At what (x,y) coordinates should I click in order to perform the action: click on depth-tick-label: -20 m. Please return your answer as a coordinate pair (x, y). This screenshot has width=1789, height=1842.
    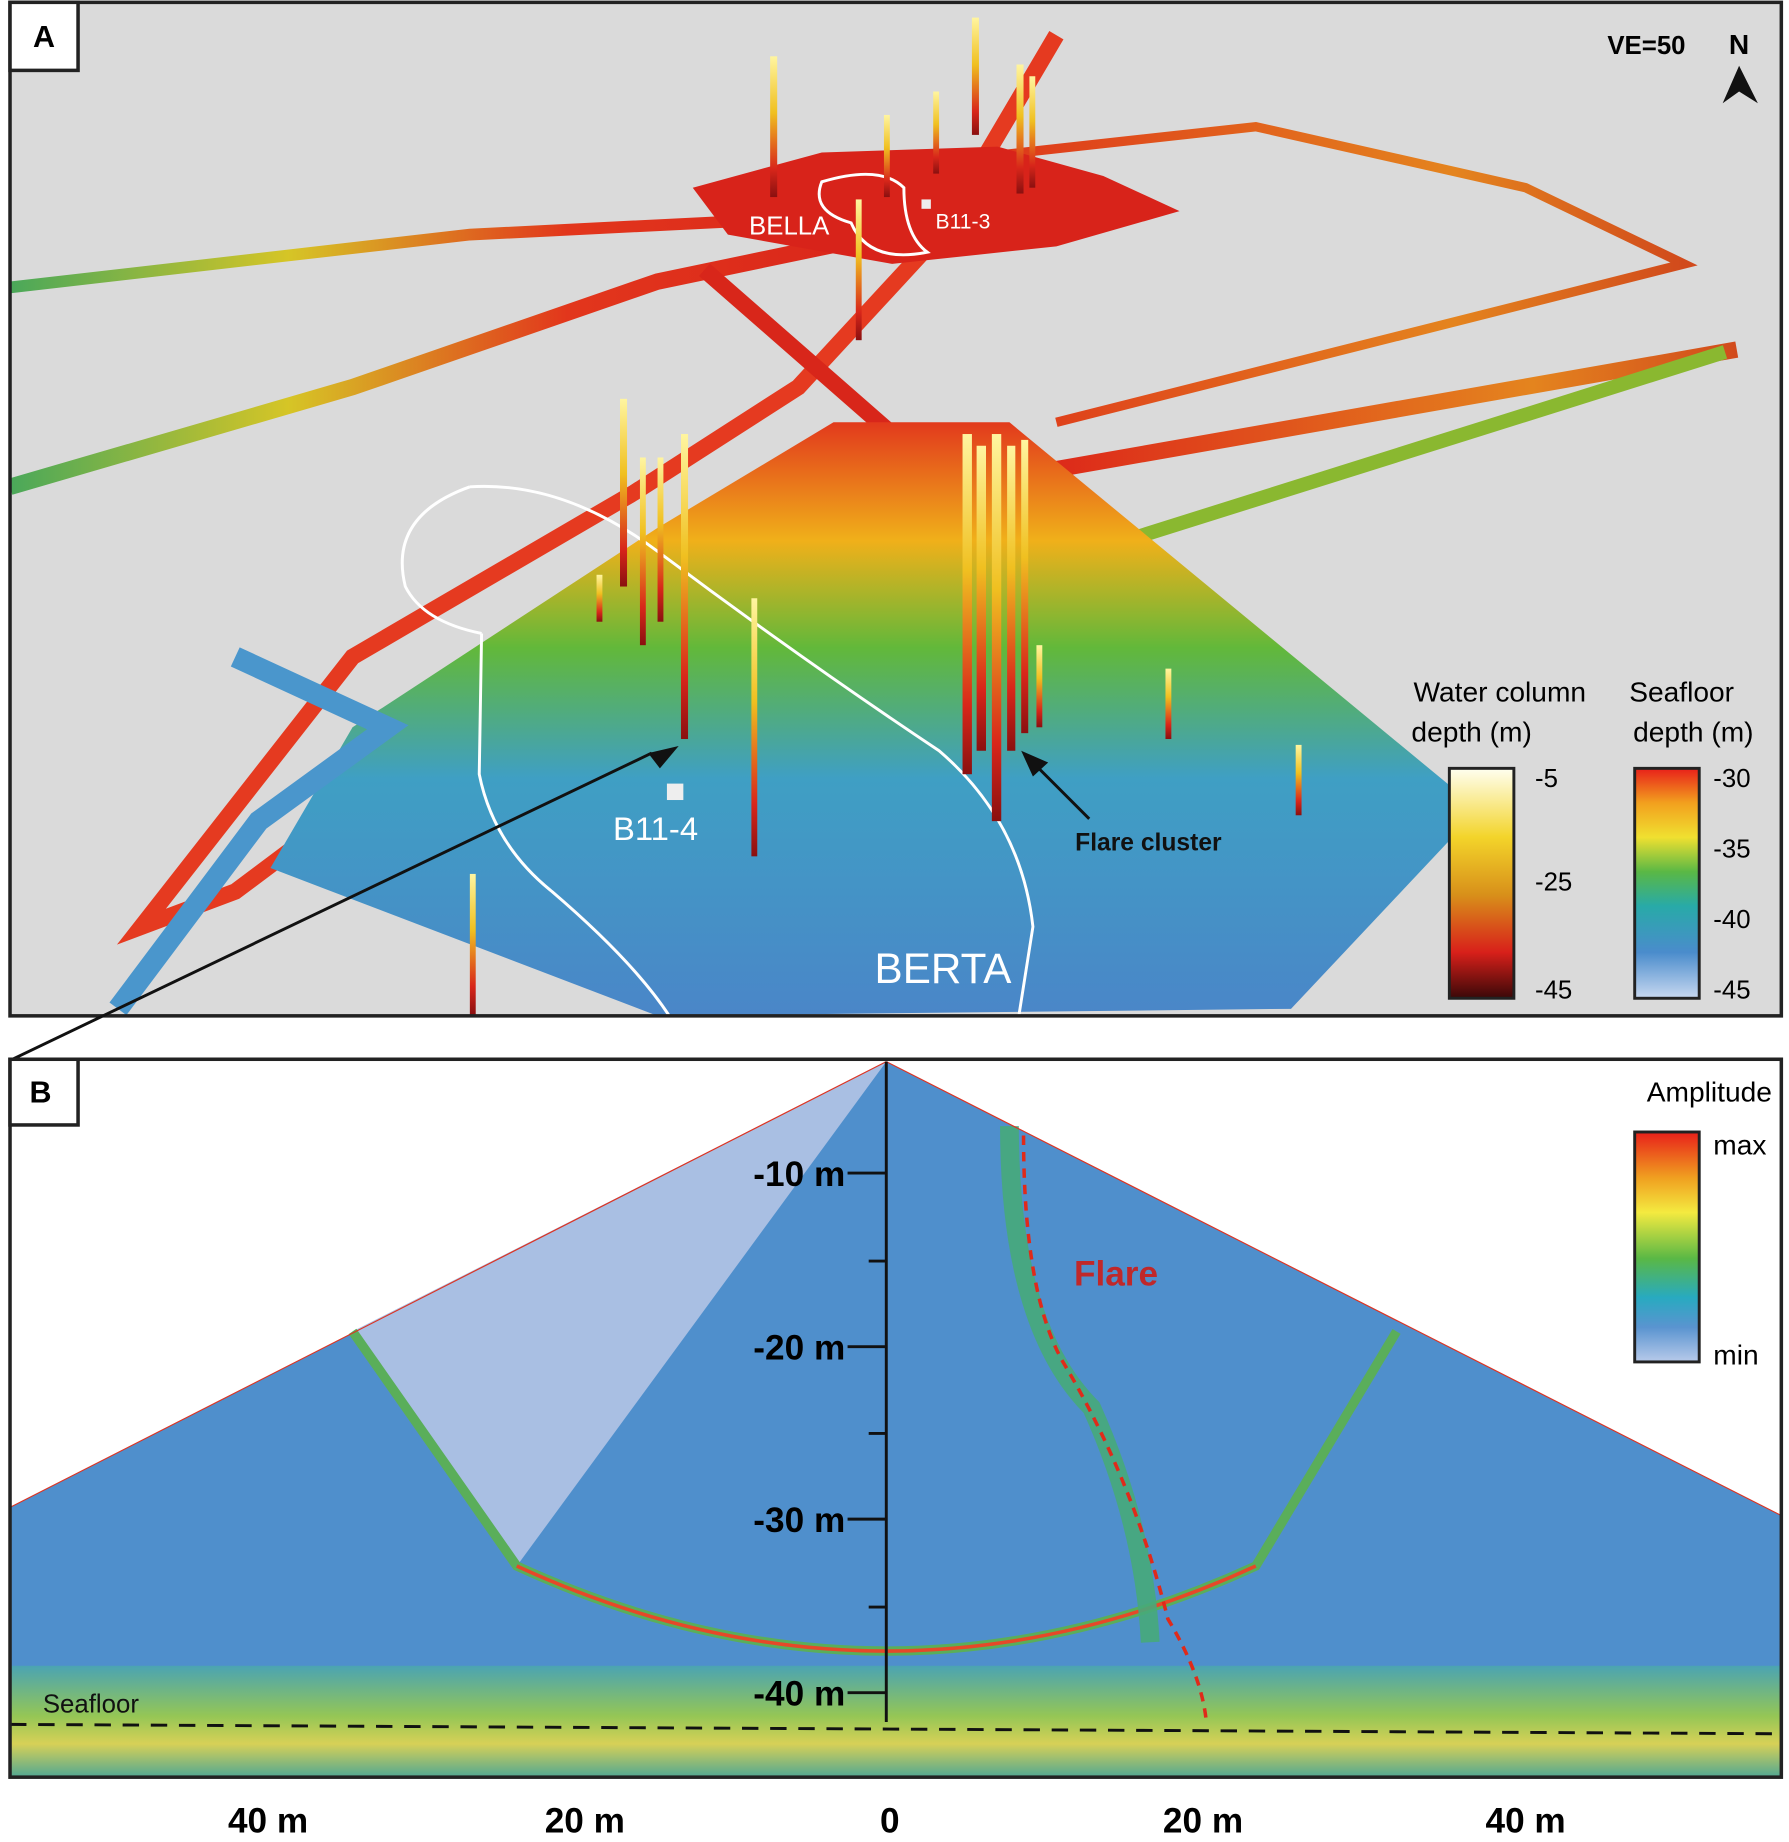
    Looking at the image, I should click on (799, 1348).